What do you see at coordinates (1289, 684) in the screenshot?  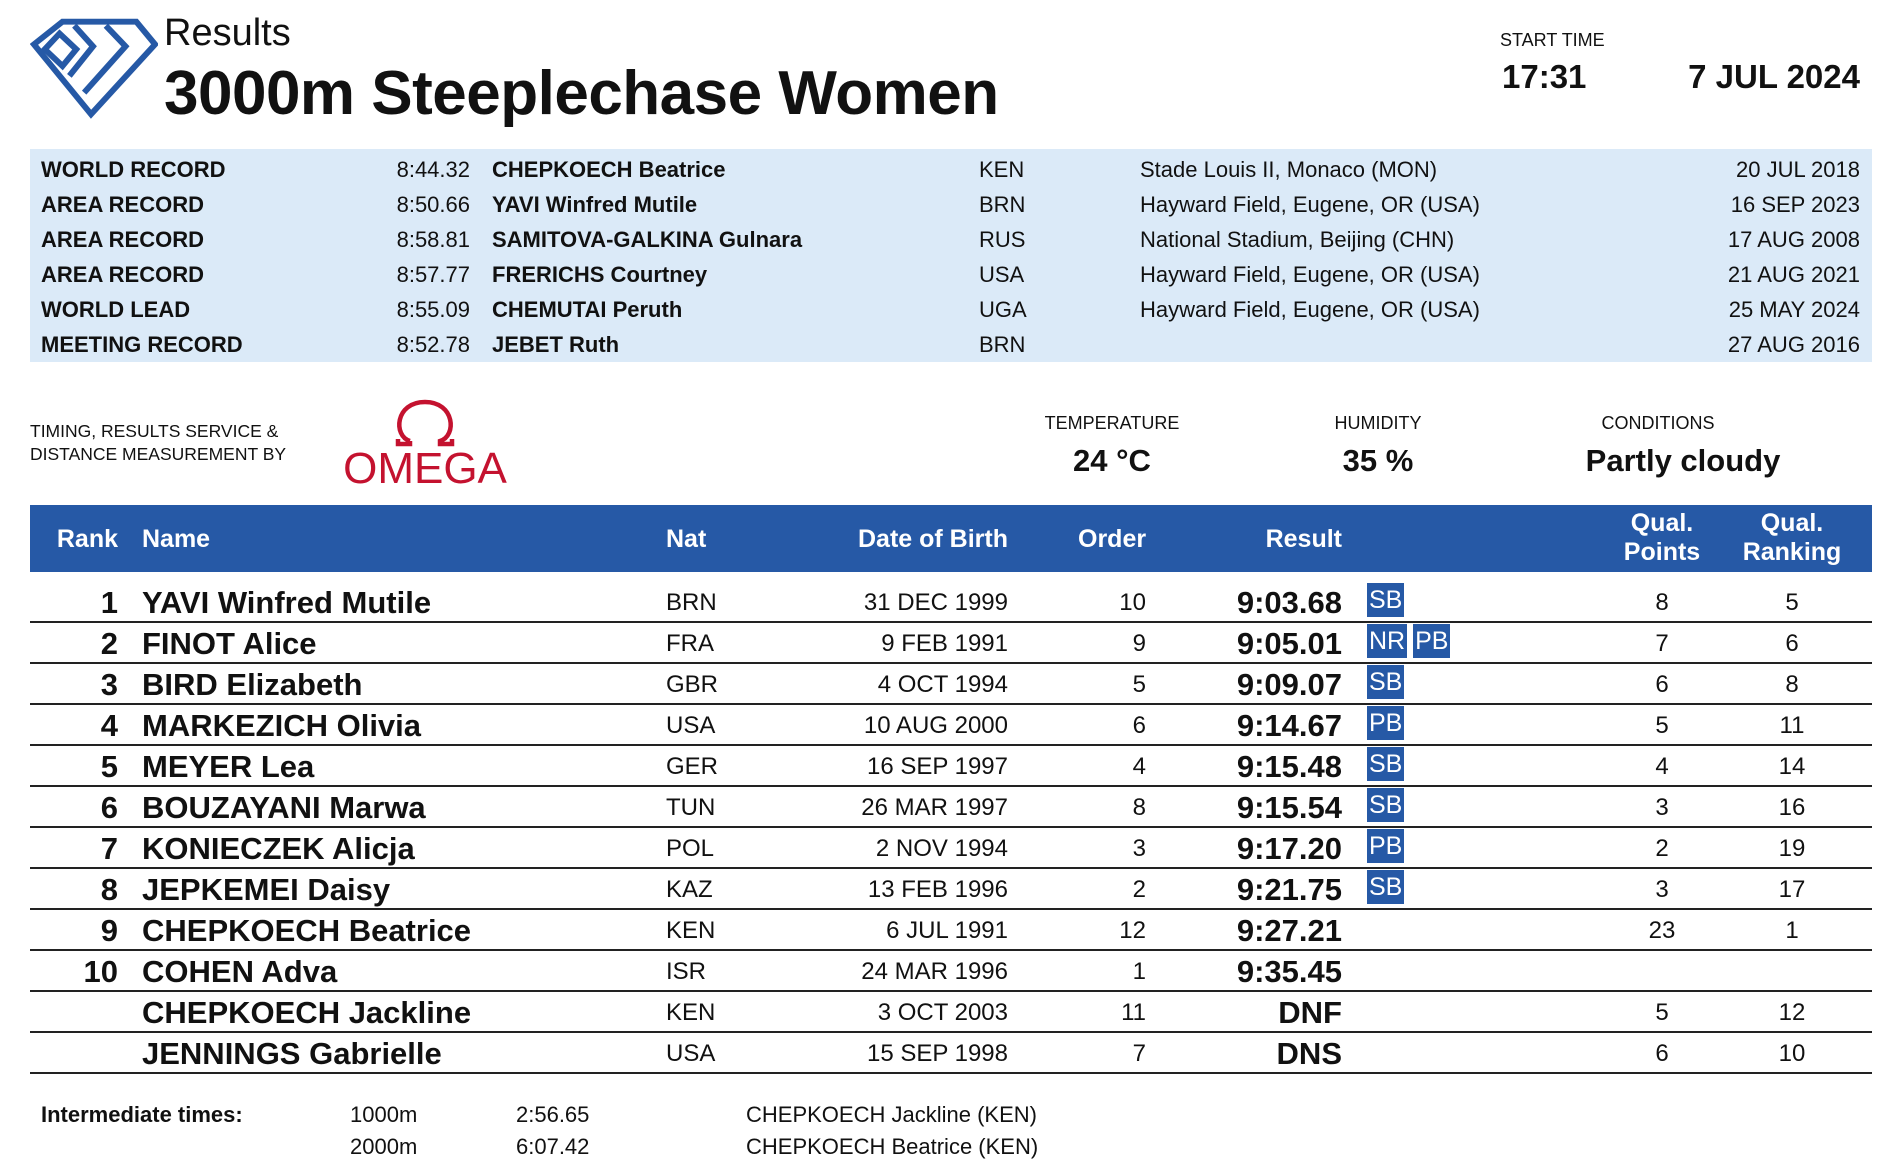 I see `result-cell: 9:09.07` at bounding box center [1289, 684].